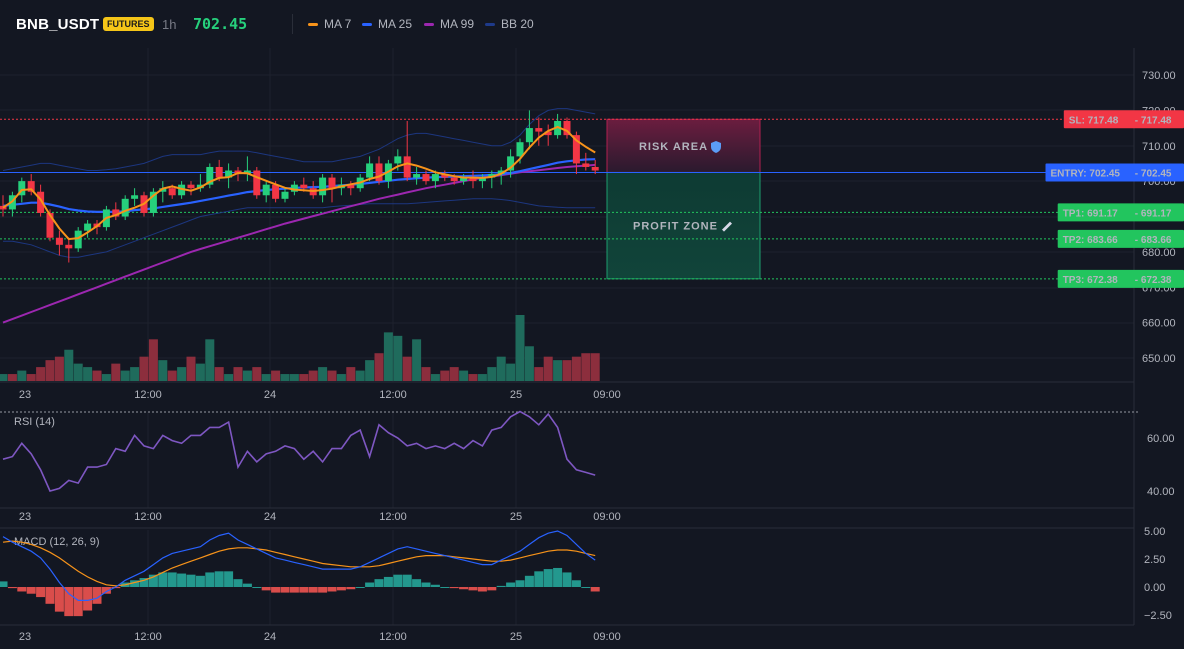 This screenshot has height=649, width=1184. I want to click on entry-tag-box, so click(1114, 172).